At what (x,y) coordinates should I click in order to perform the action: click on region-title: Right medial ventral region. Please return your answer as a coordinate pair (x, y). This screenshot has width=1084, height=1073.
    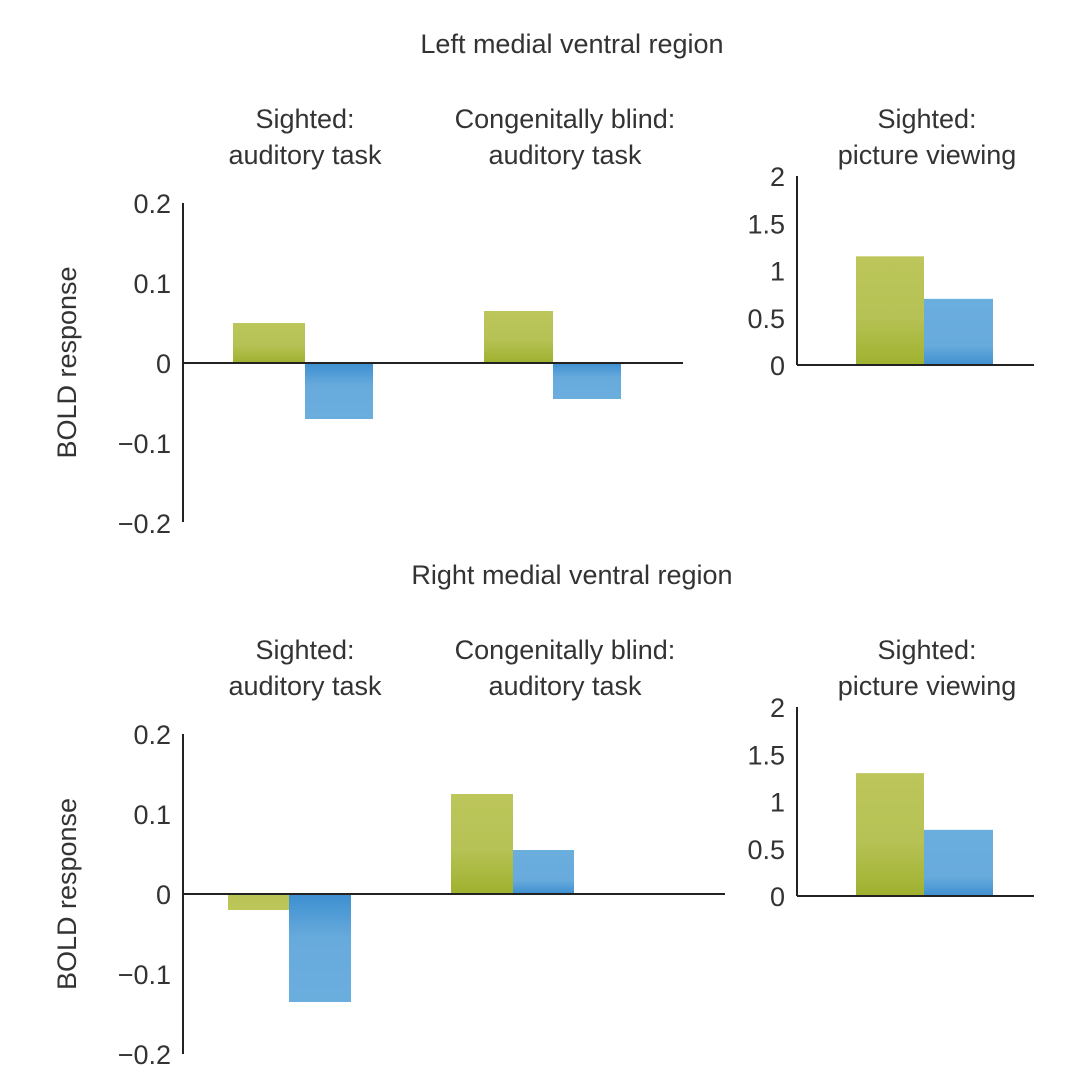
    Looking at the image, I should click on (571, 575).